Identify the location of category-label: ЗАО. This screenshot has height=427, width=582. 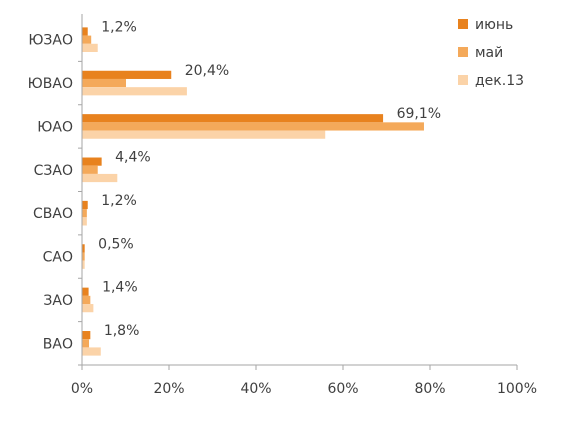
(58, 301).